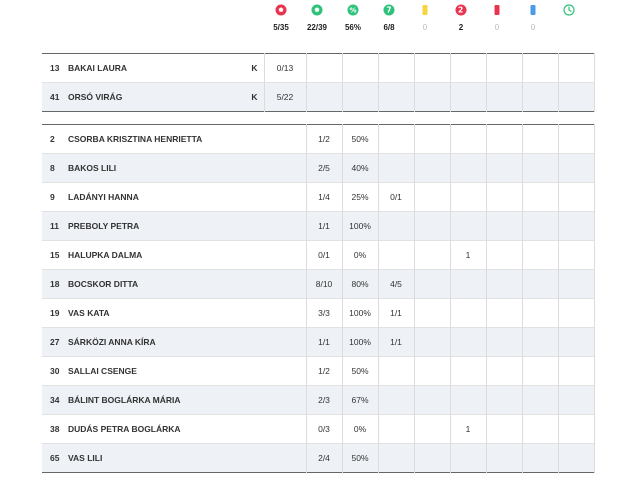  What do you see at coordinates (318, 68) in the screenshot?
I see `goalkeeper-row: 13 BAKAI LAURA K 0/13` at bounding box center [318, 68].